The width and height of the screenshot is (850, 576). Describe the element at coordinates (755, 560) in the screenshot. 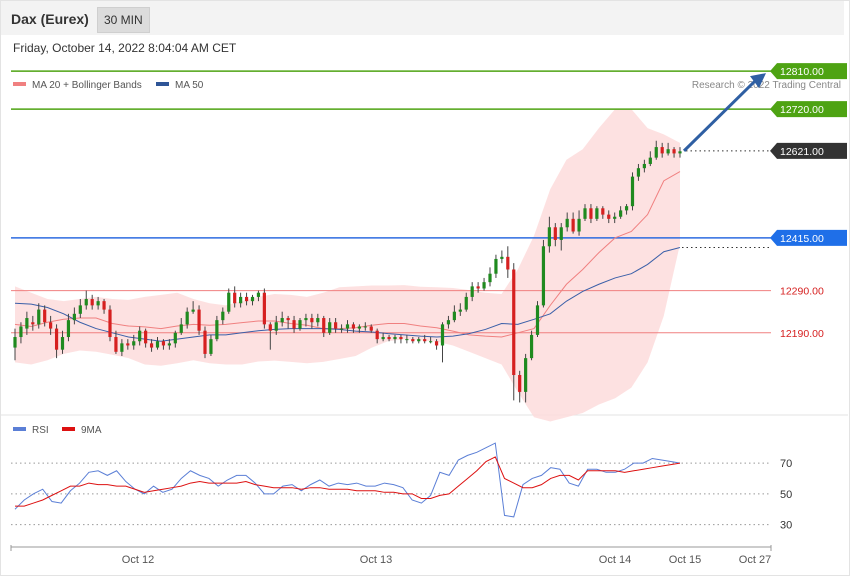

I see `x-axis-label-4: Oct 27` at that location.